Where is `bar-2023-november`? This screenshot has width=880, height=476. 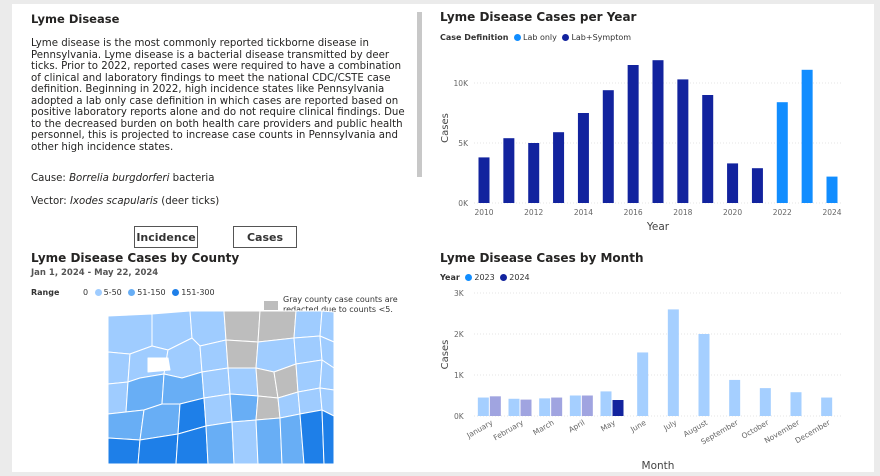
bar-2023-november is located at coordinates (796, 404).